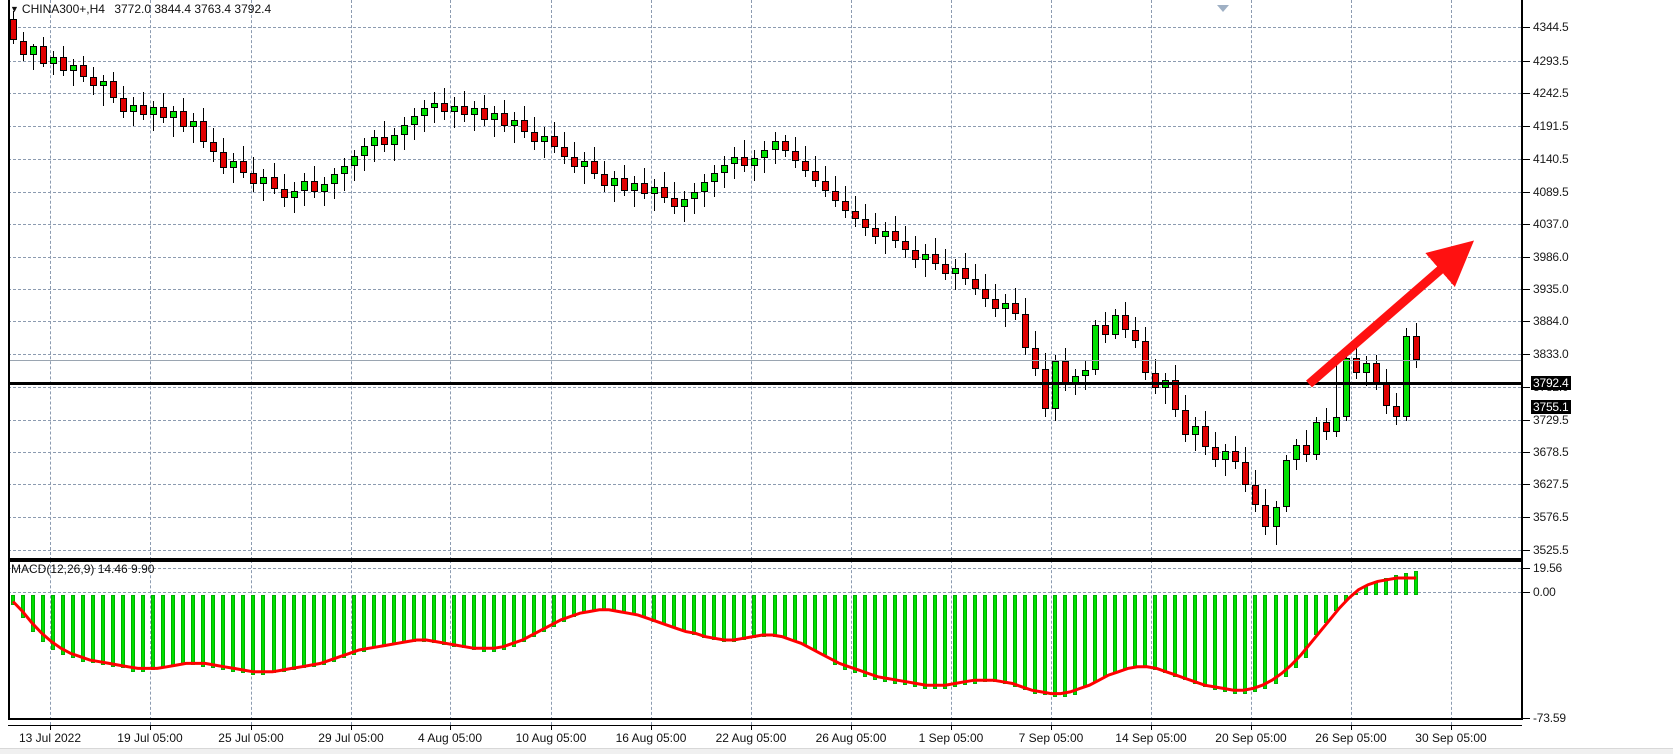 The width and height of the screenshot is (1673, 754). Describe the element at coordinates (14, 9) in the screenshot. I see `caret-down-icon: ▼` at that location.